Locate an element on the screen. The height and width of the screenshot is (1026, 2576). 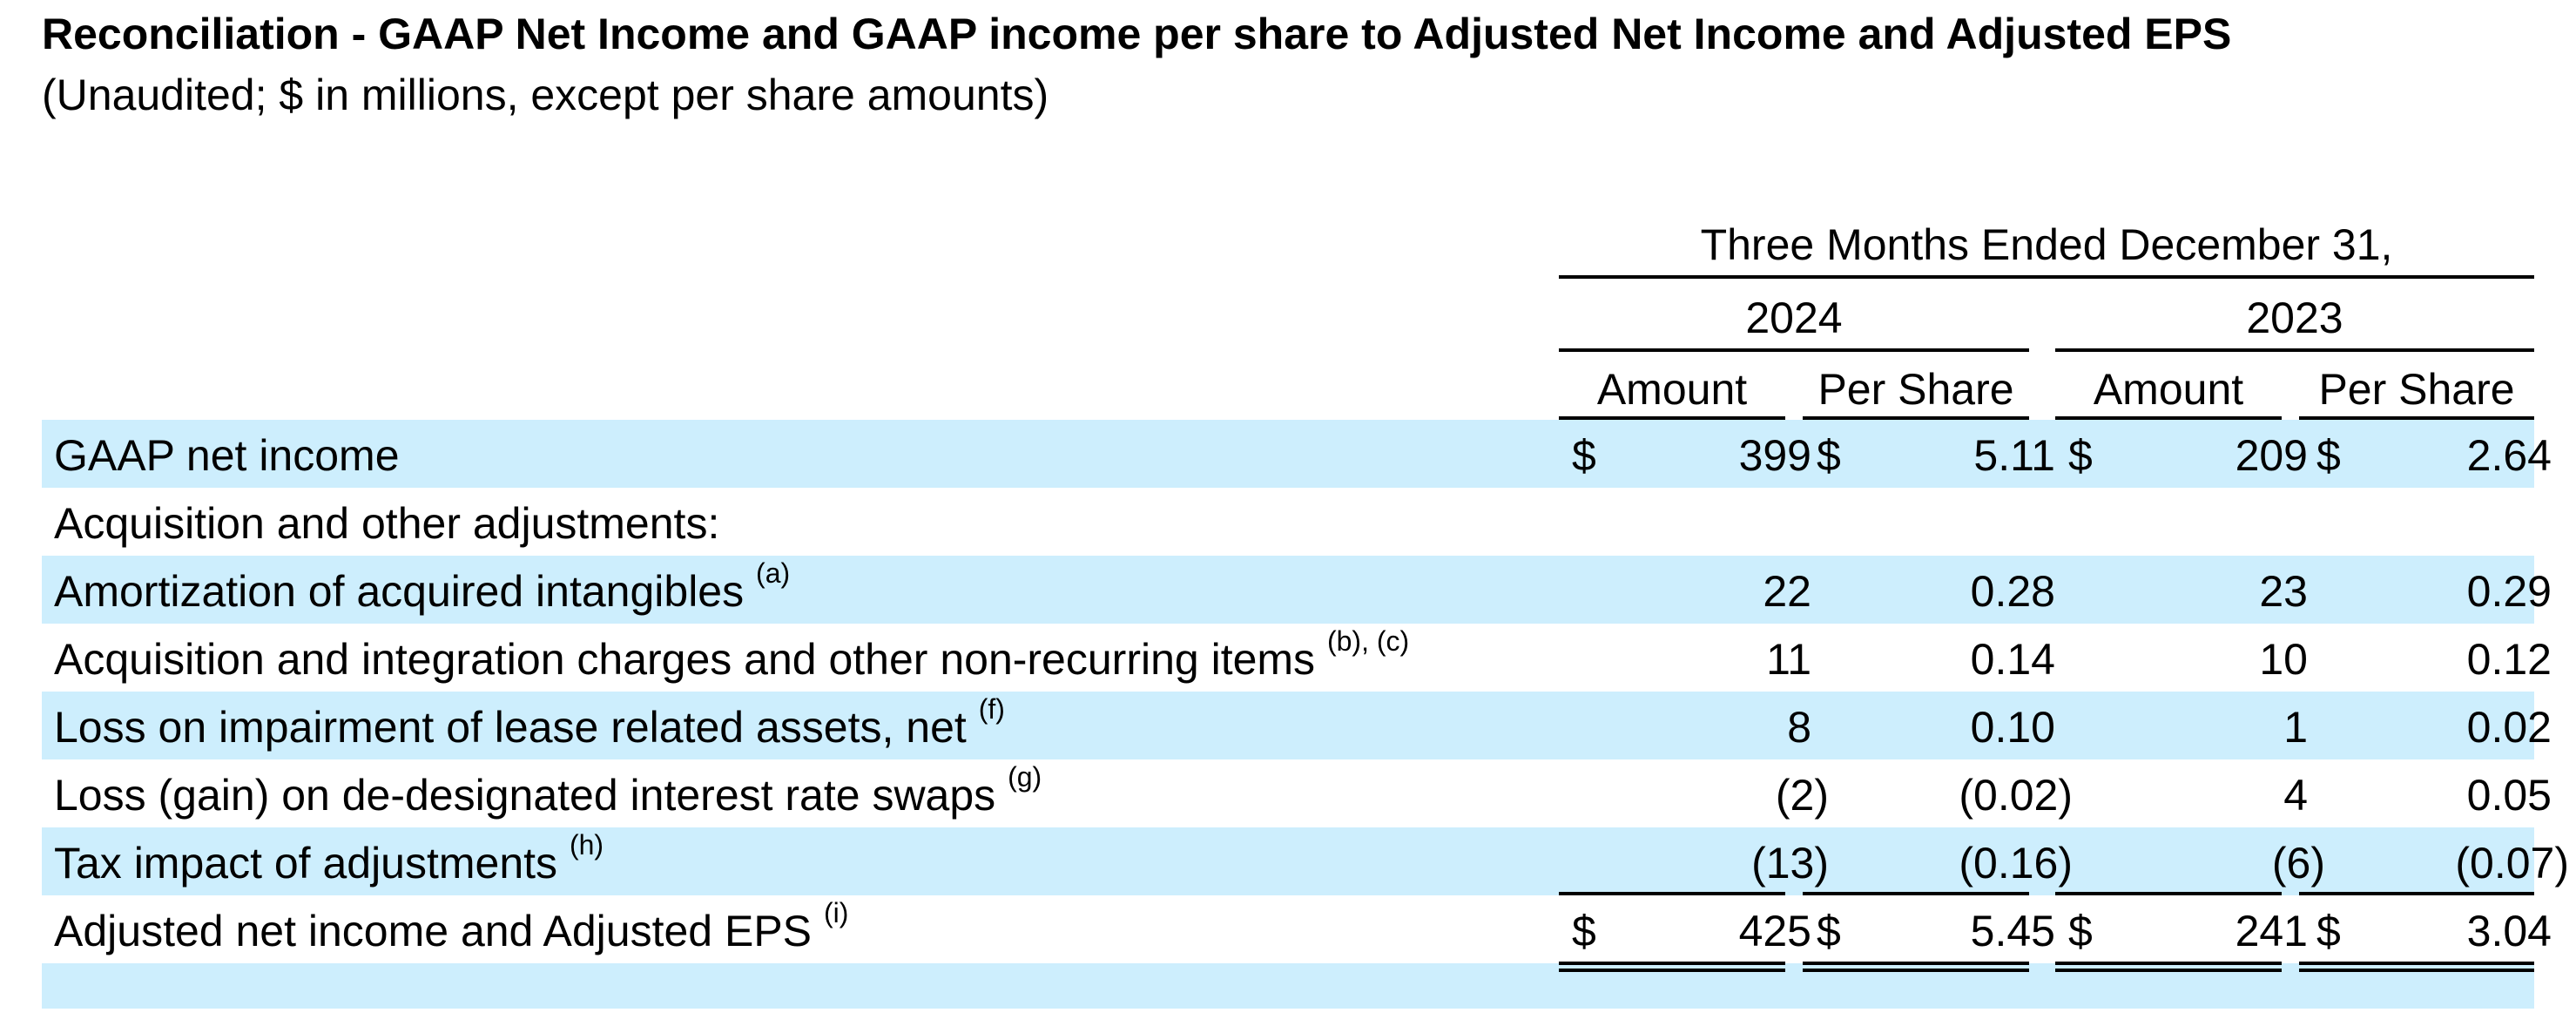
per-share-2023: (0.07) is located at coordinates (2512, 863).